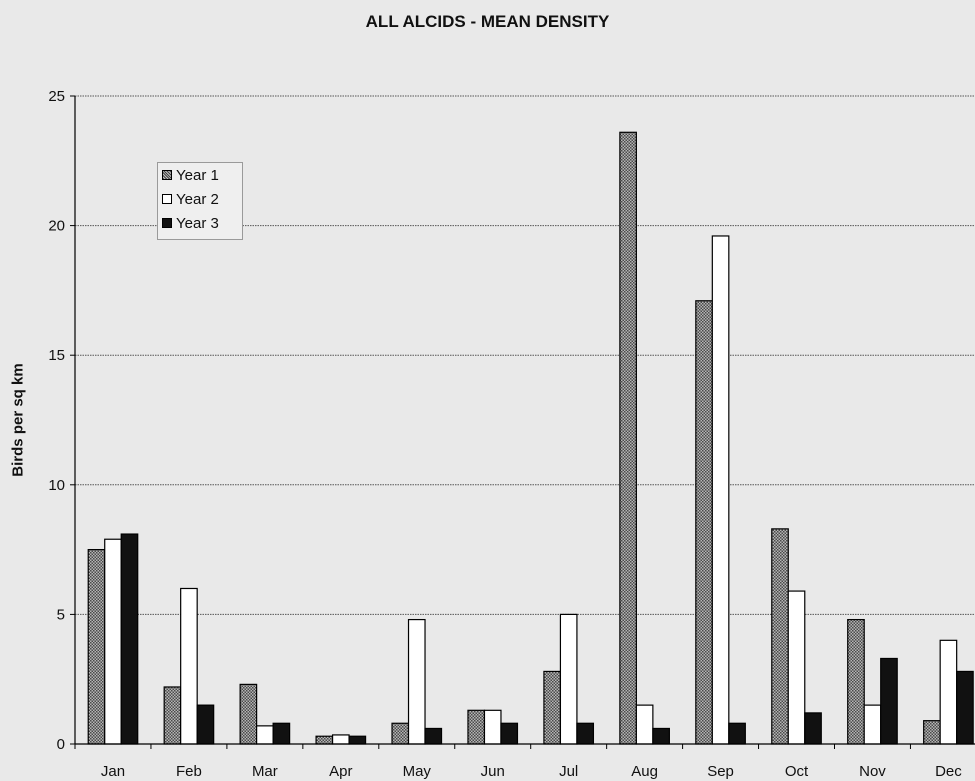 This screenshot has width=975, height=781. I want to click on chart-legend: Year 1 Year 2 Year 3, so click(200, 201).